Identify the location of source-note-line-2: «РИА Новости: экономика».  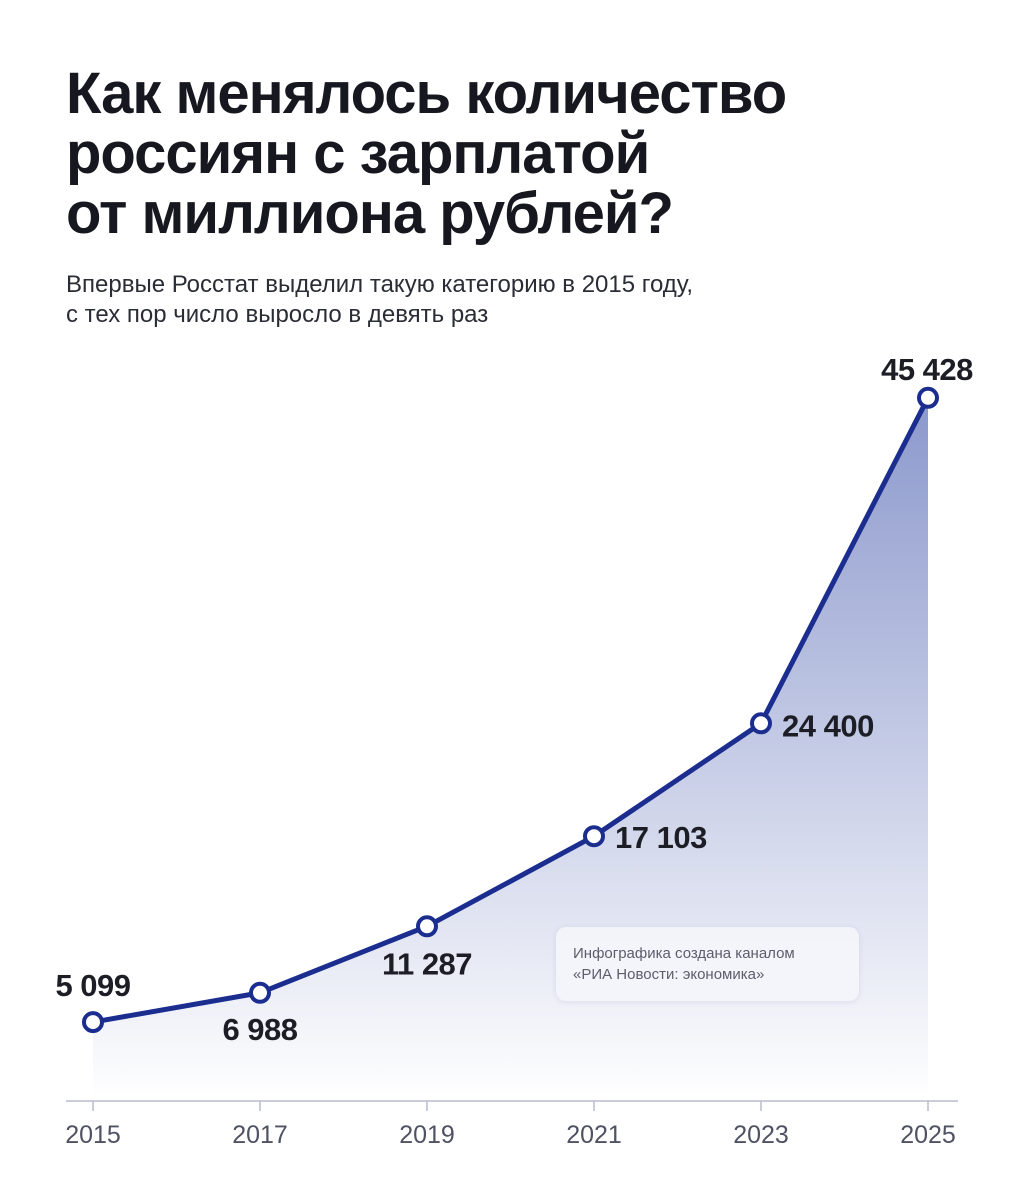
(669, 974).